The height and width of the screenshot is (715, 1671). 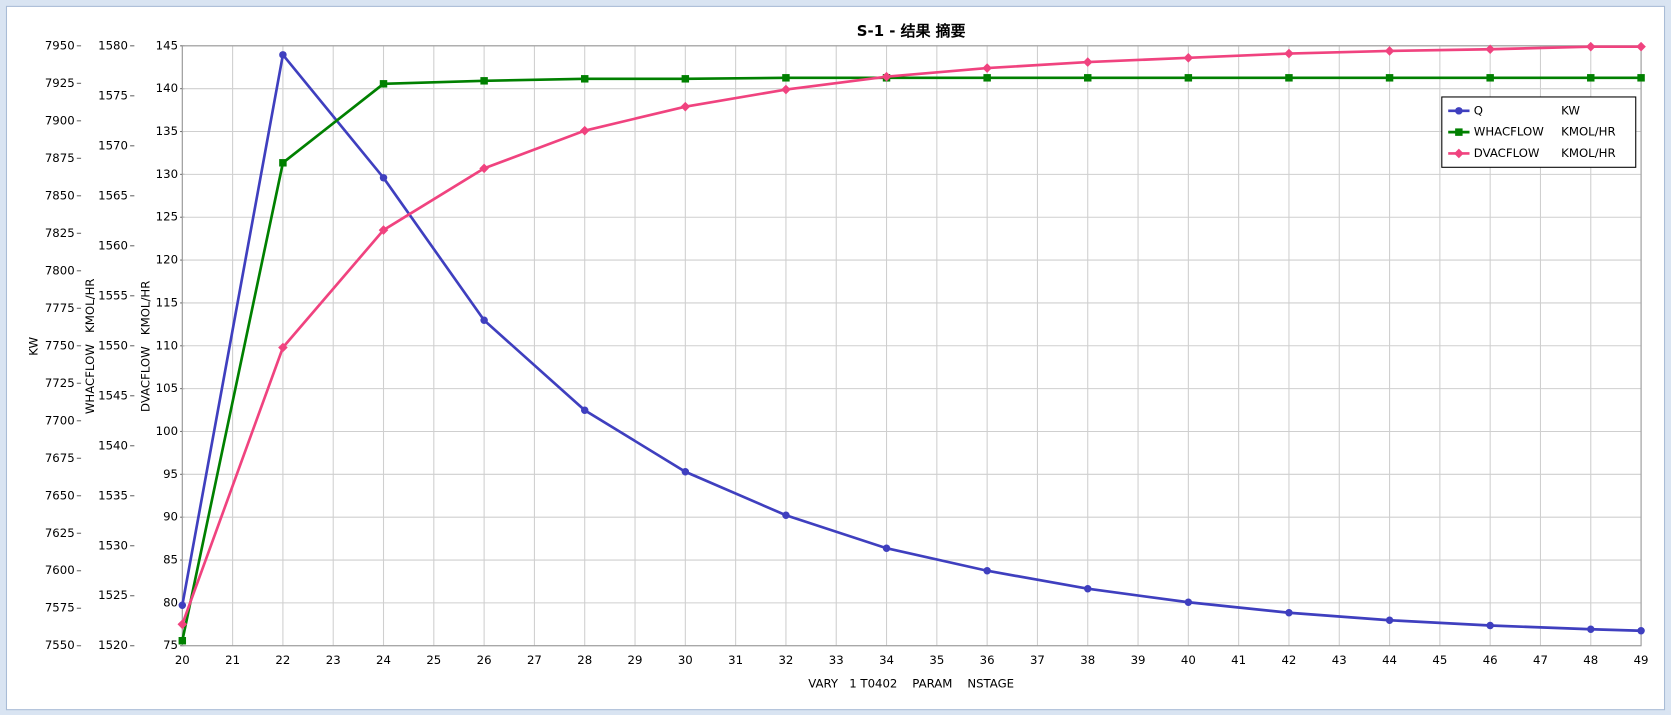 I want to click on y-tick-label: 7550, so click(x=60, y=645).